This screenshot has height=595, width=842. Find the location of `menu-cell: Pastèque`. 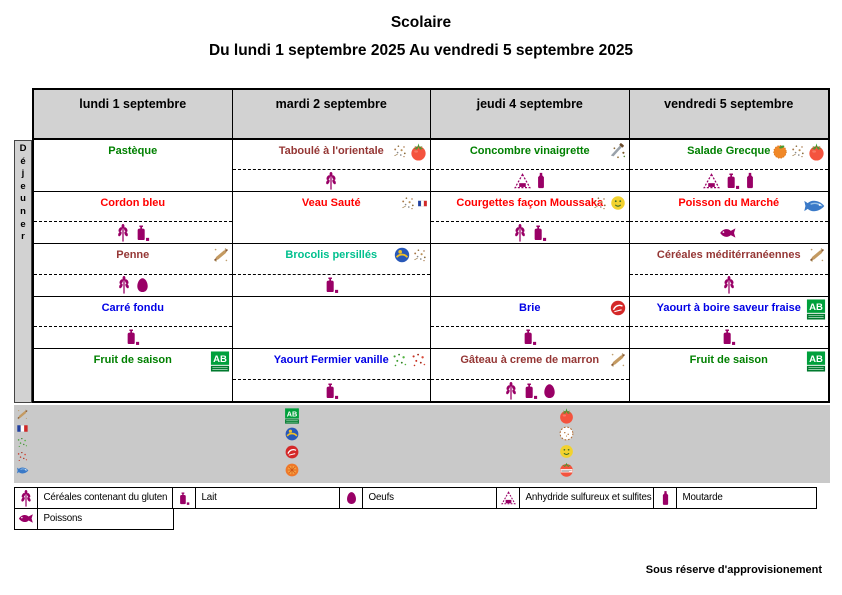

menu-cell: Pastèque is located at coordinates (133, 166).